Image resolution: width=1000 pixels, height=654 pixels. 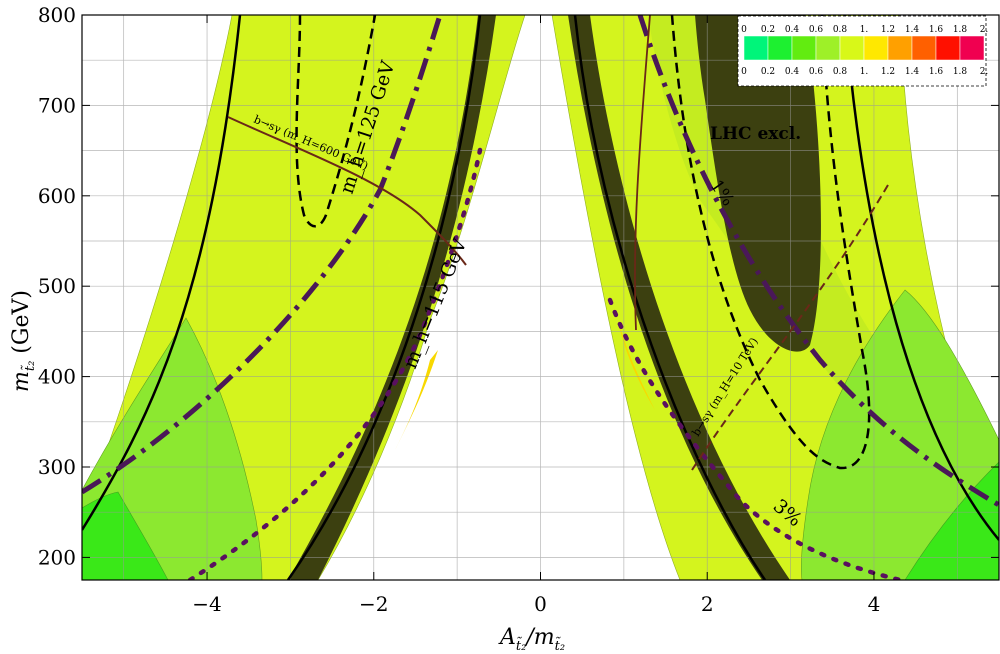 I want to click on legend-label-top: 1.2, so click(x=888, y=30).